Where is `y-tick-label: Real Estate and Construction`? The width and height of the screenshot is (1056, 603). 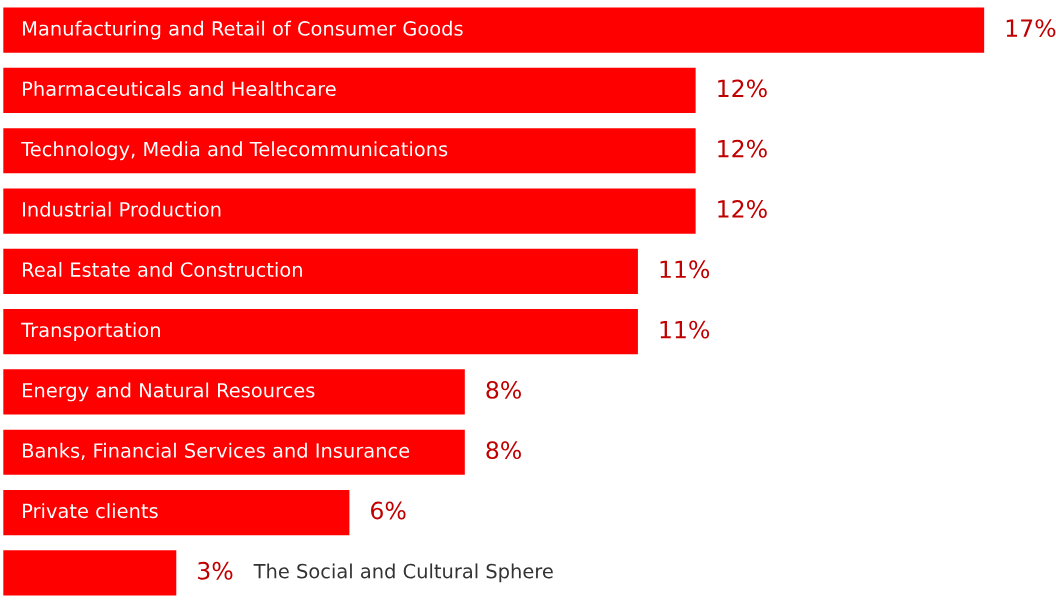 y-tick-label: Real Estate and Construction is located at coordinates (162, 269).